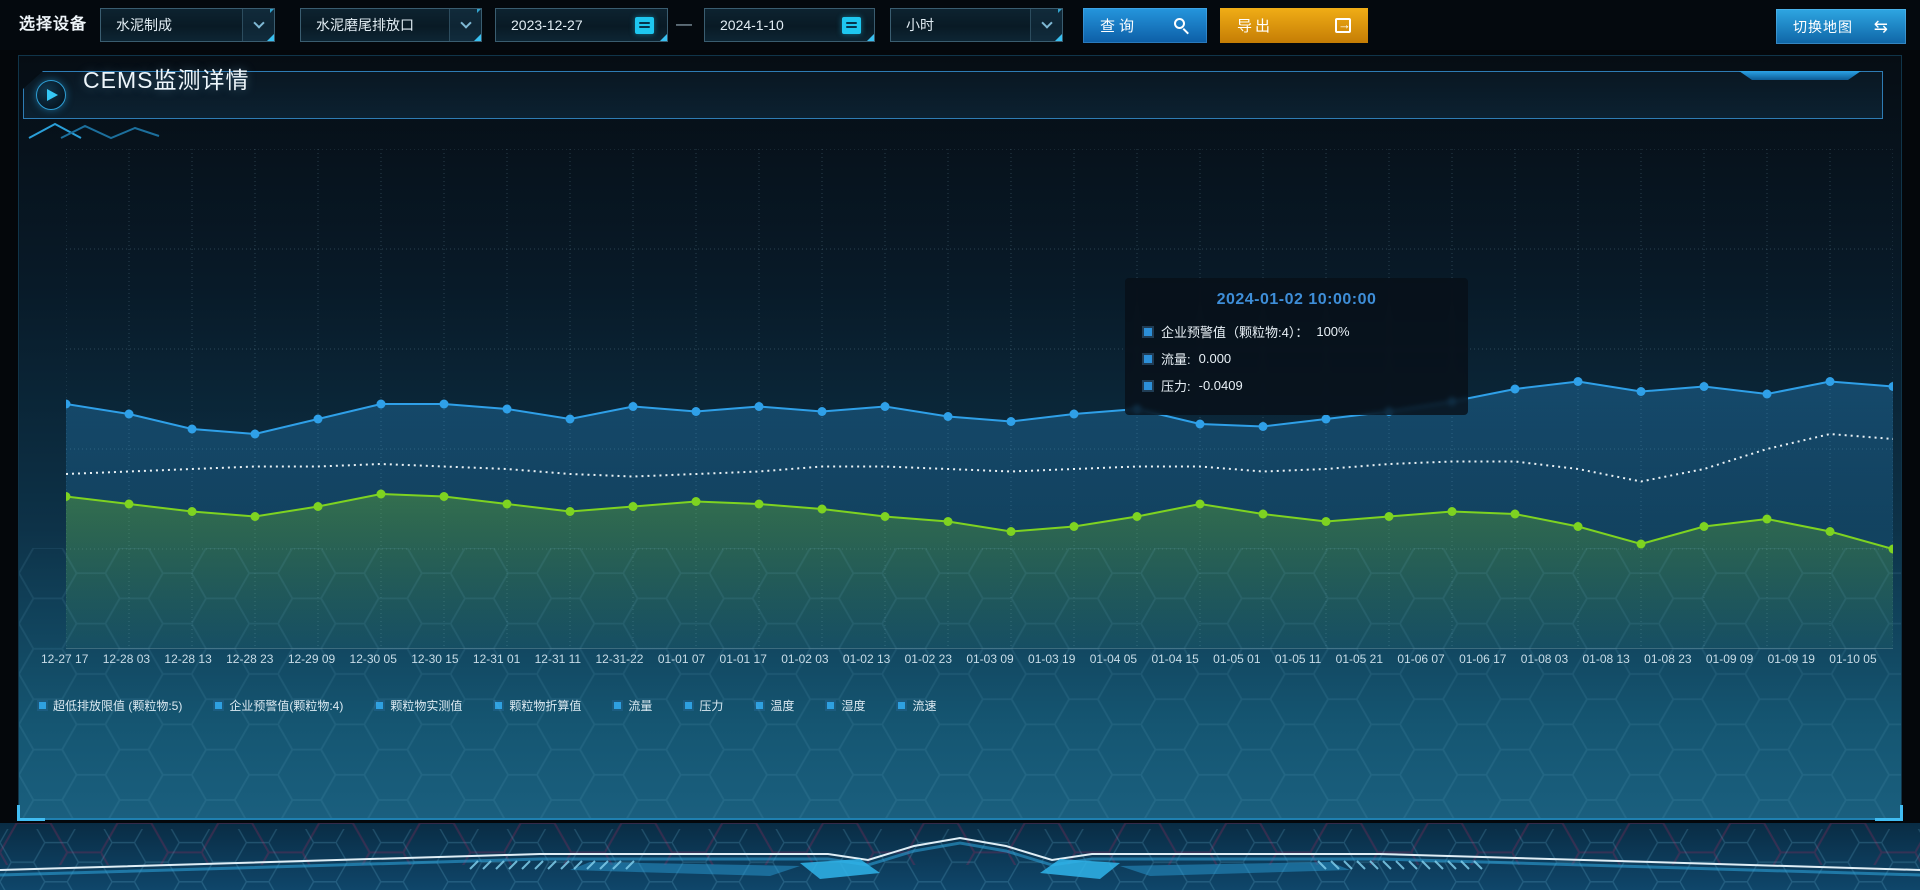 The height and width of the screenshot is (890, 1920). What do you see at coordinates (920, 25) in the screenshot?
I see `interval-select-value: 小时` at bounding box center [920, 25].